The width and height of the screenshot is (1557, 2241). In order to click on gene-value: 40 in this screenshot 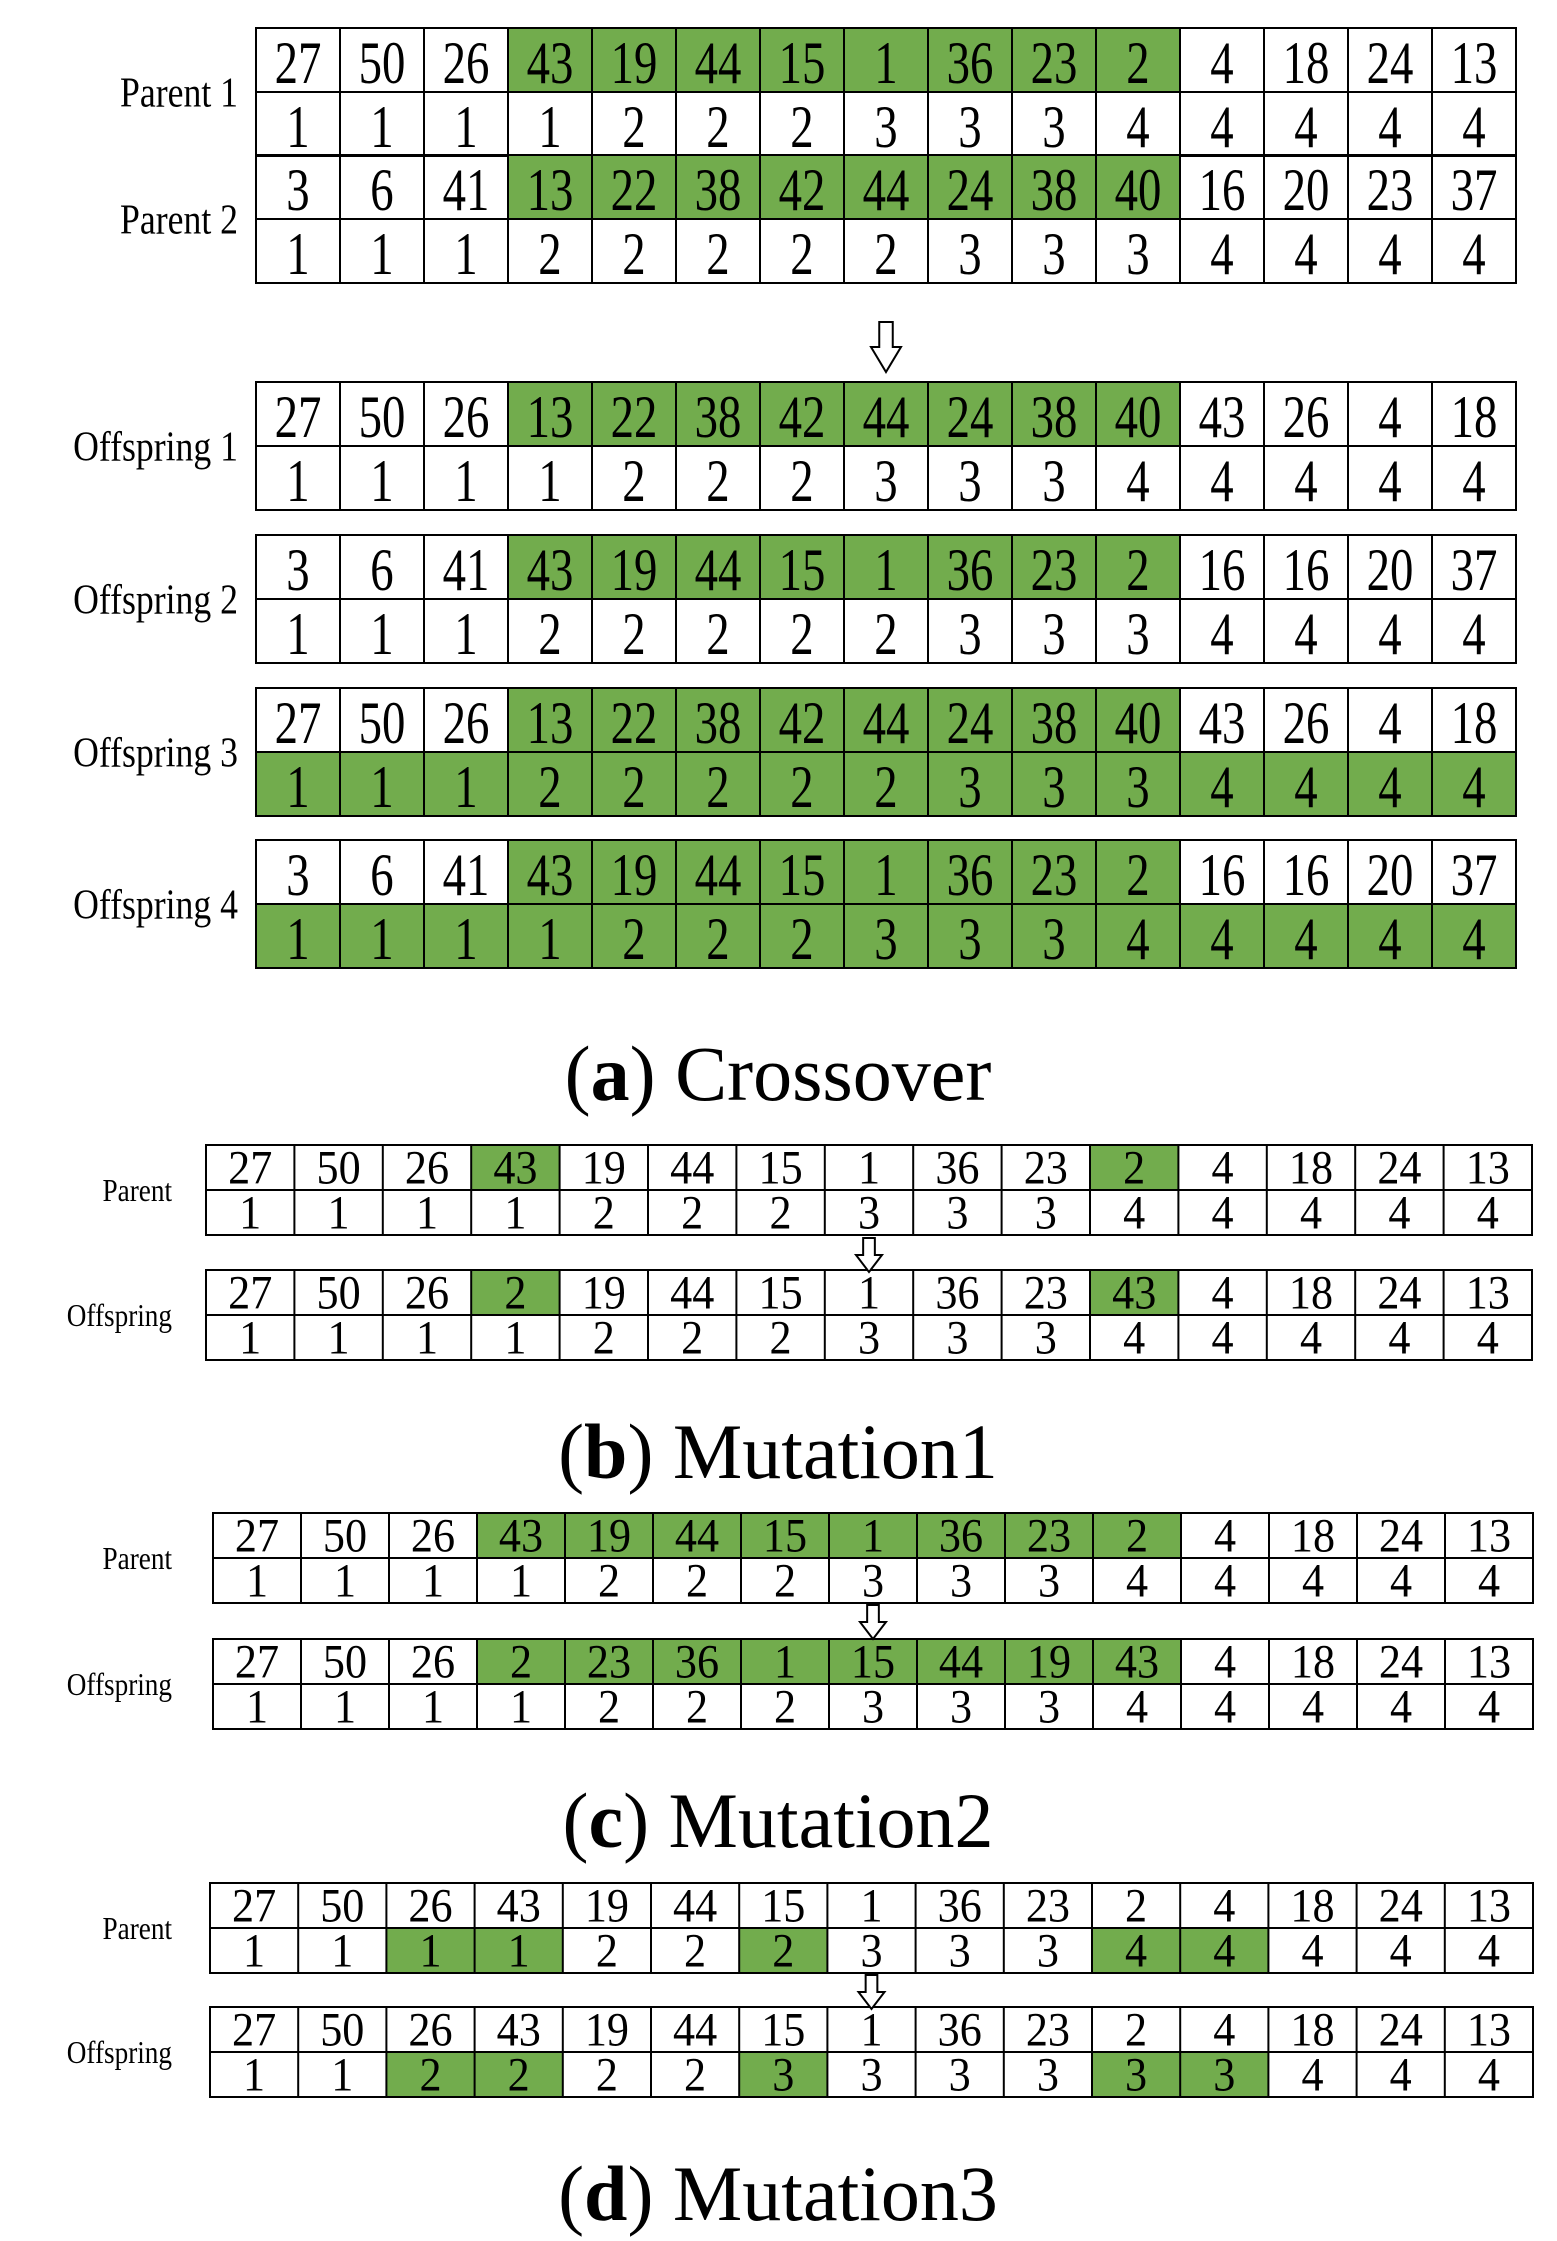, I will do `click(1138, 417)`.